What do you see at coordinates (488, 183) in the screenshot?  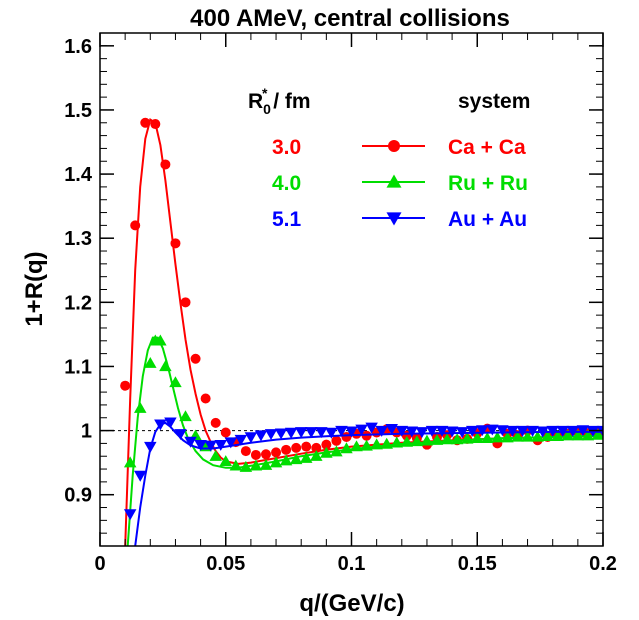 I see `legend-label: Ru + Ru` at bounding box center [488, 183].